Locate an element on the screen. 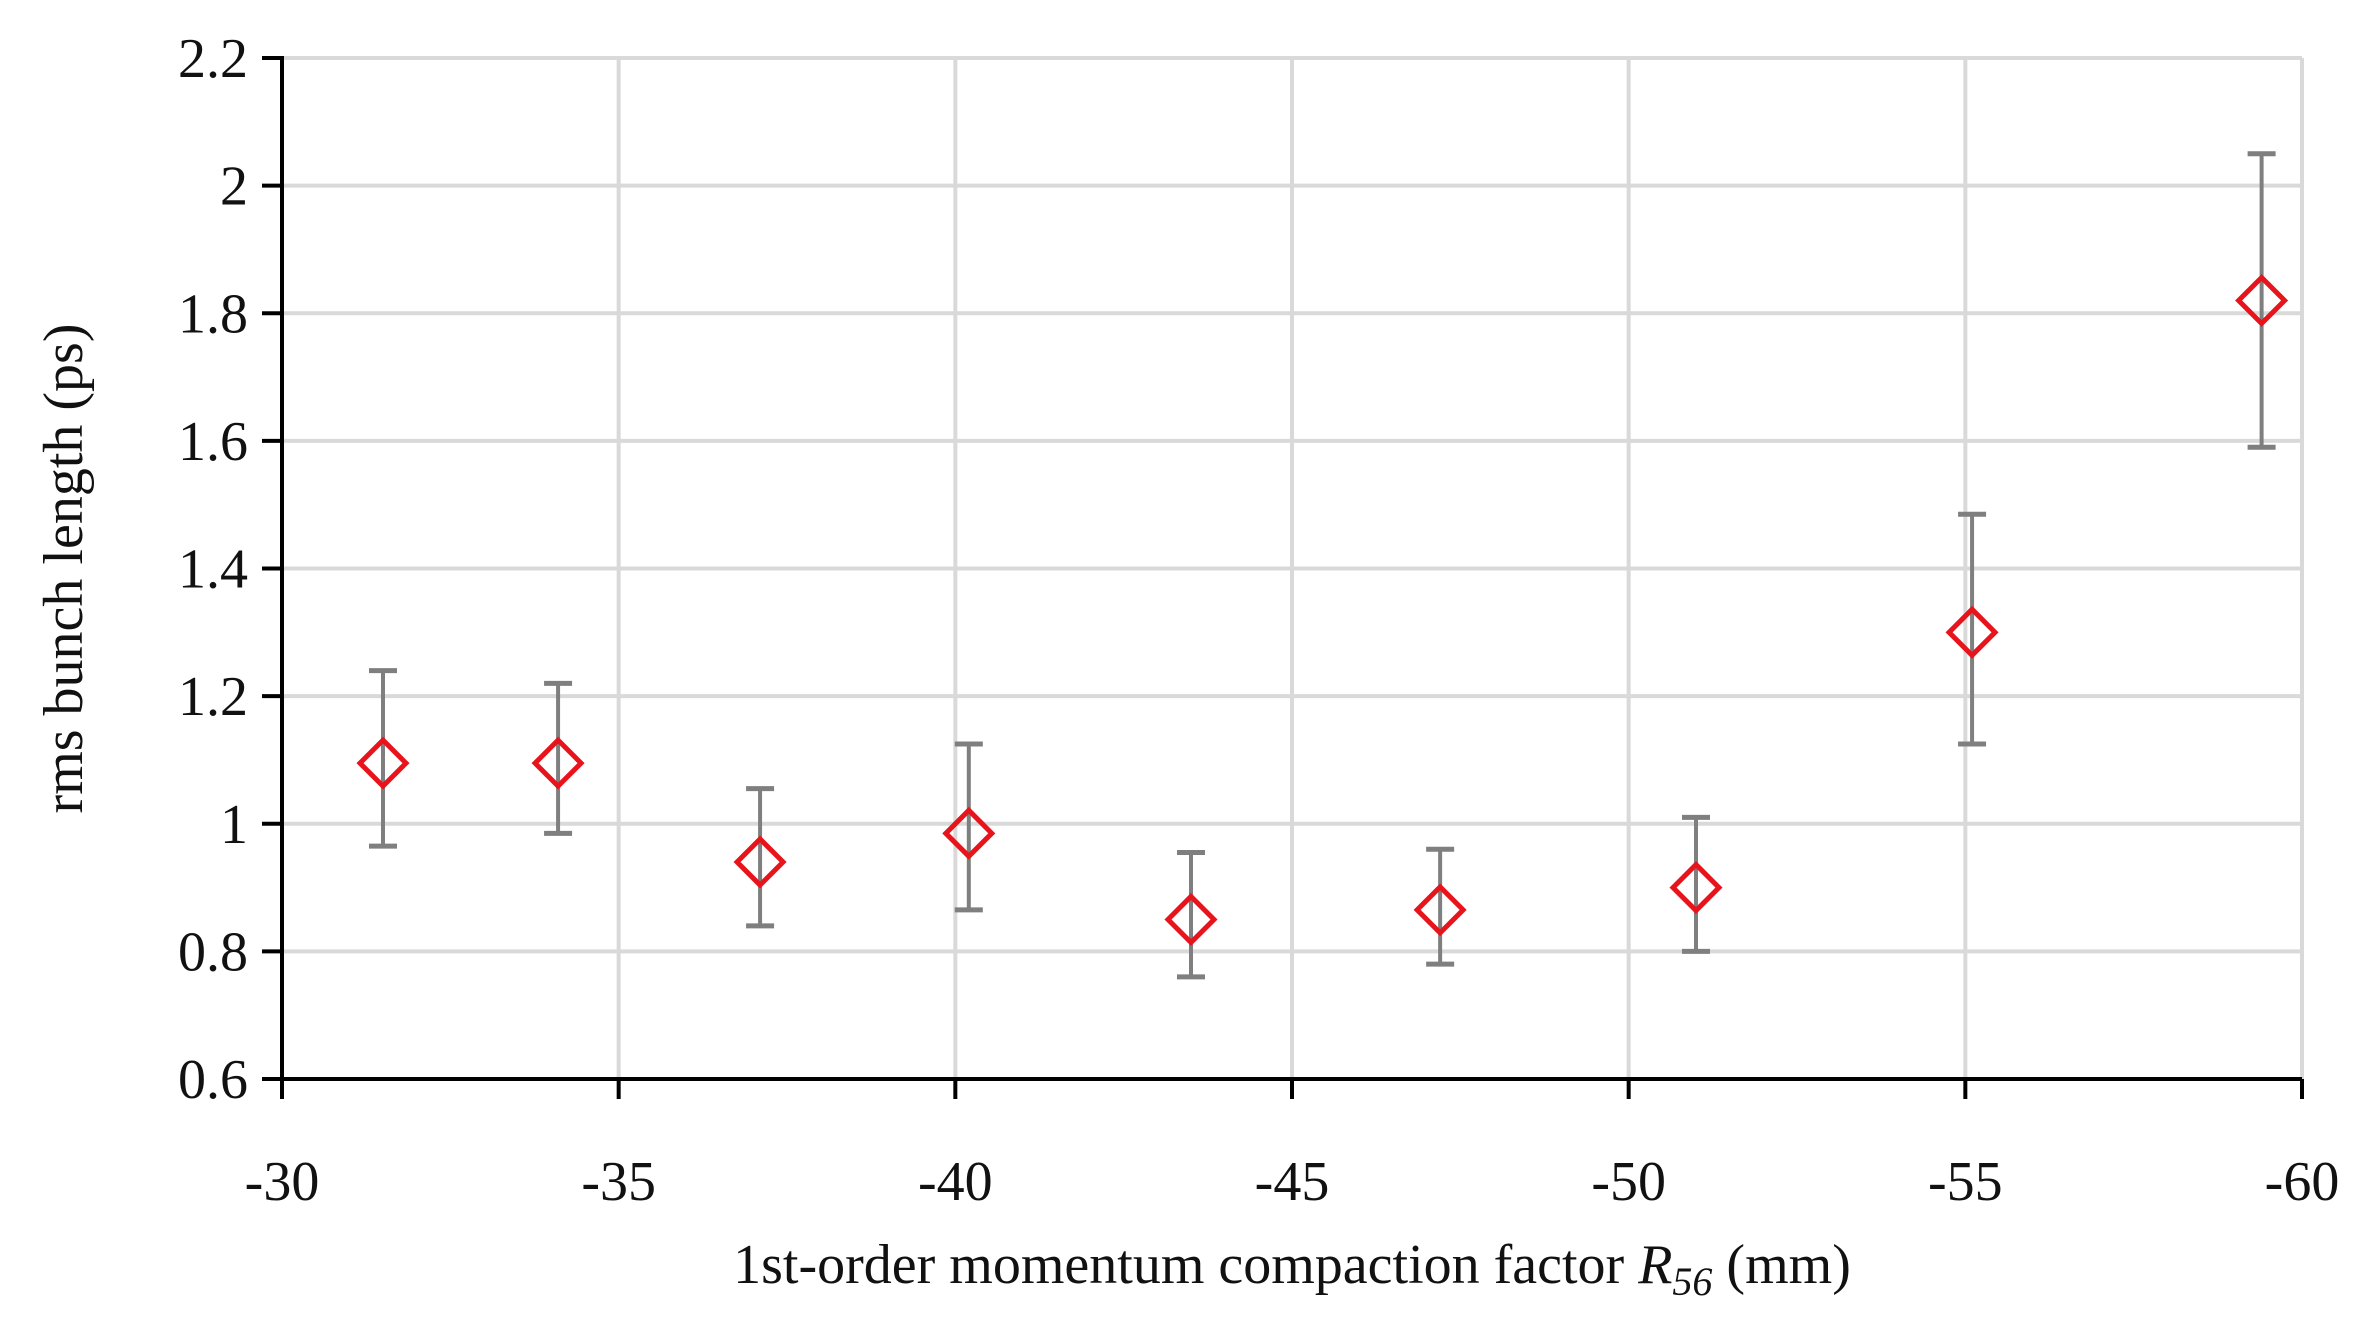 The height and width of the screenshot is (1325, 2372). x-tick-label: -60 is located at coordinates (2302, 1182).